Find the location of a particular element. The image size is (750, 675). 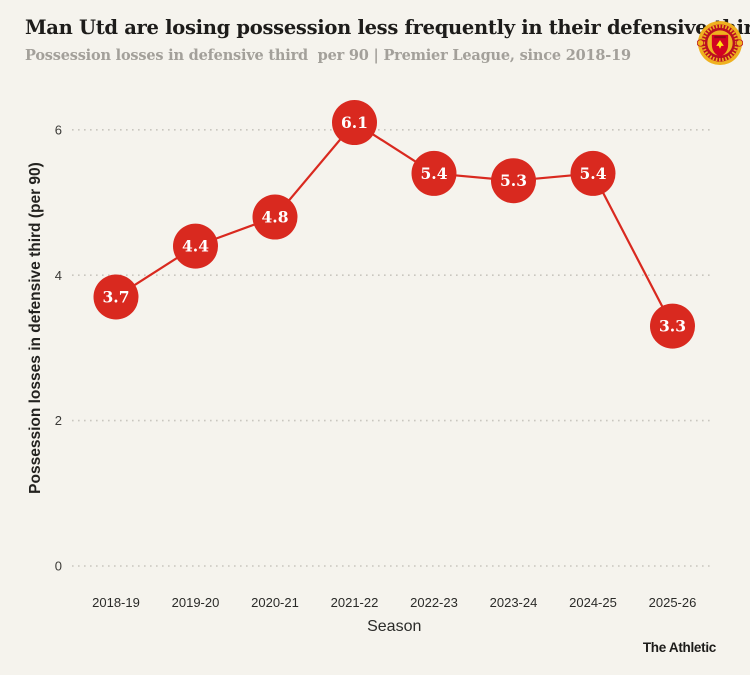

x-axis-title: Season is located at coordinates (394, 626).